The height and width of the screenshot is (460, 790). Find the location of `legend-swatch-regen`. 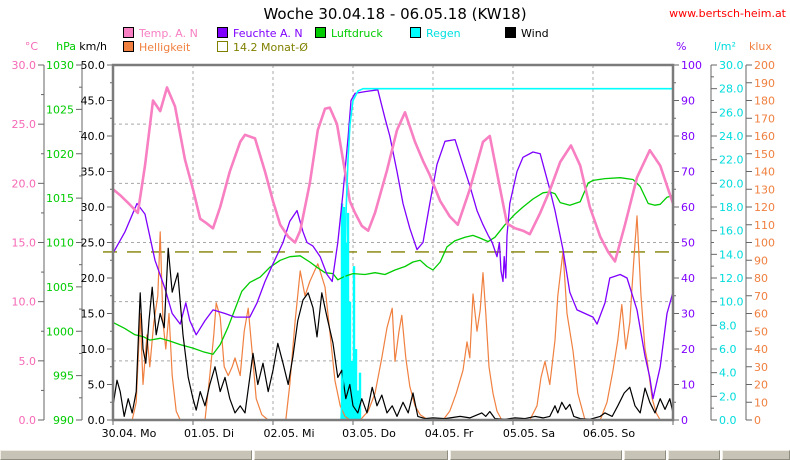

legend-swatch-regen is located at coordinates (415, 32).